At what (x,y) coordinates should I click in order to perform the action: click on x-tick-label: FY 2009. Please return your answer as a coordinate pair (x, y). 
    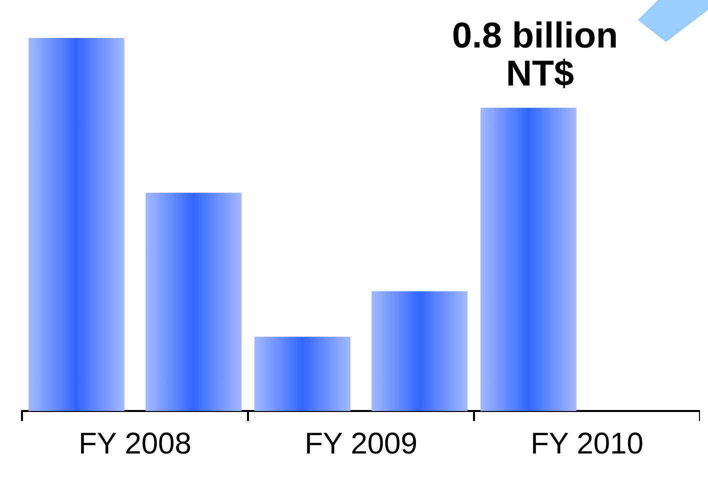
    Looking at the image, I should click on (361, 444).